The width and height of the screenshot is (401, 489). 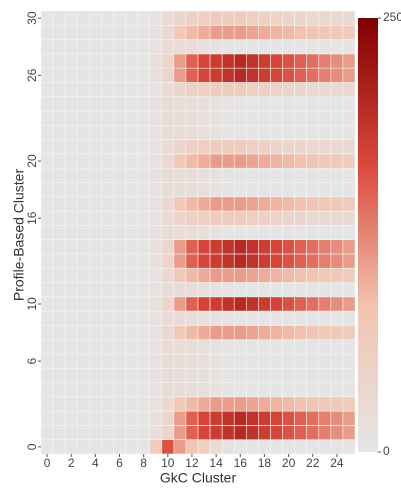 I want to click on colorbar-tick-label: 250, so click(x=392, y=17).